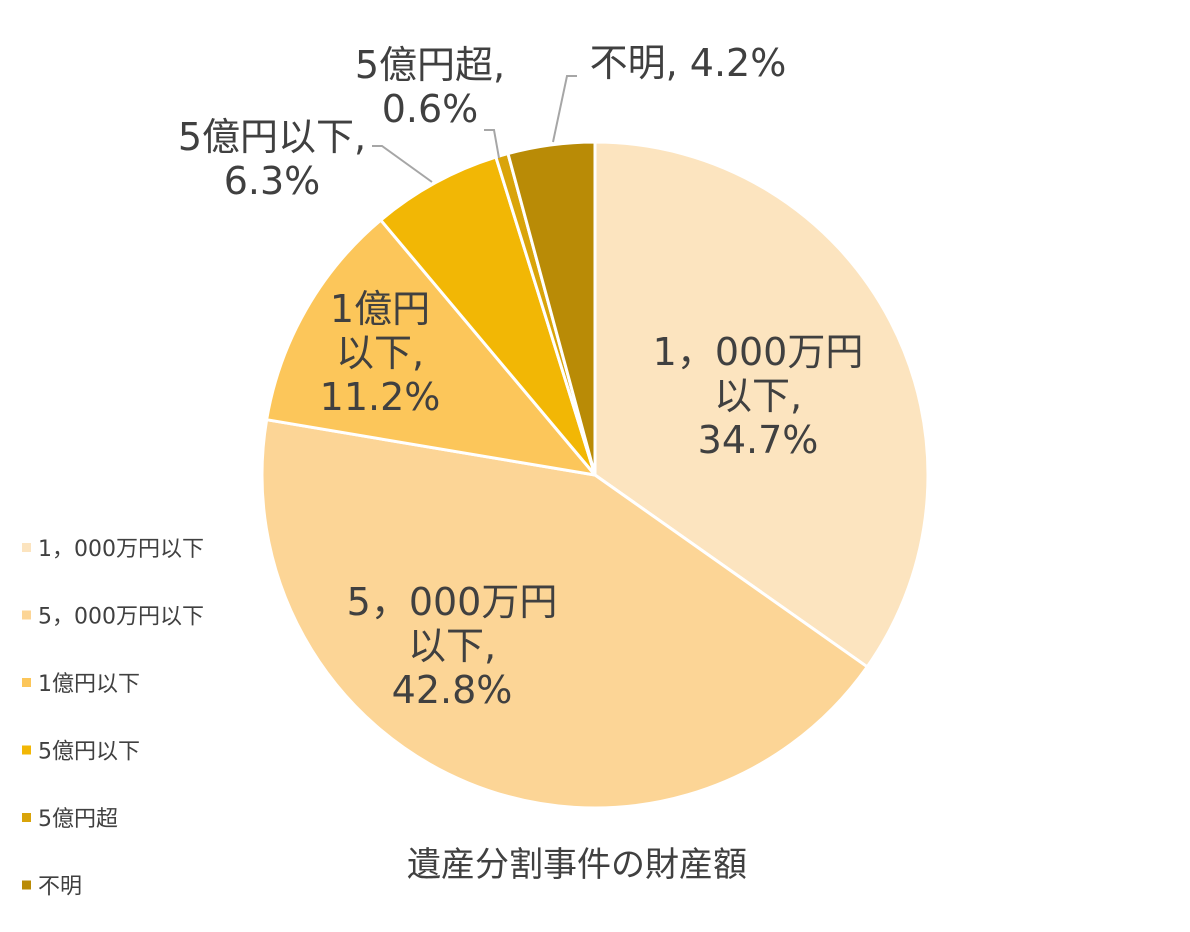 This screenshot has width=1190, height=932. What do you see at coordinates (121, 549) in the screenshot?
I see `legend-entry-1: 1，000万円以下` at bounding box center [121, 549].